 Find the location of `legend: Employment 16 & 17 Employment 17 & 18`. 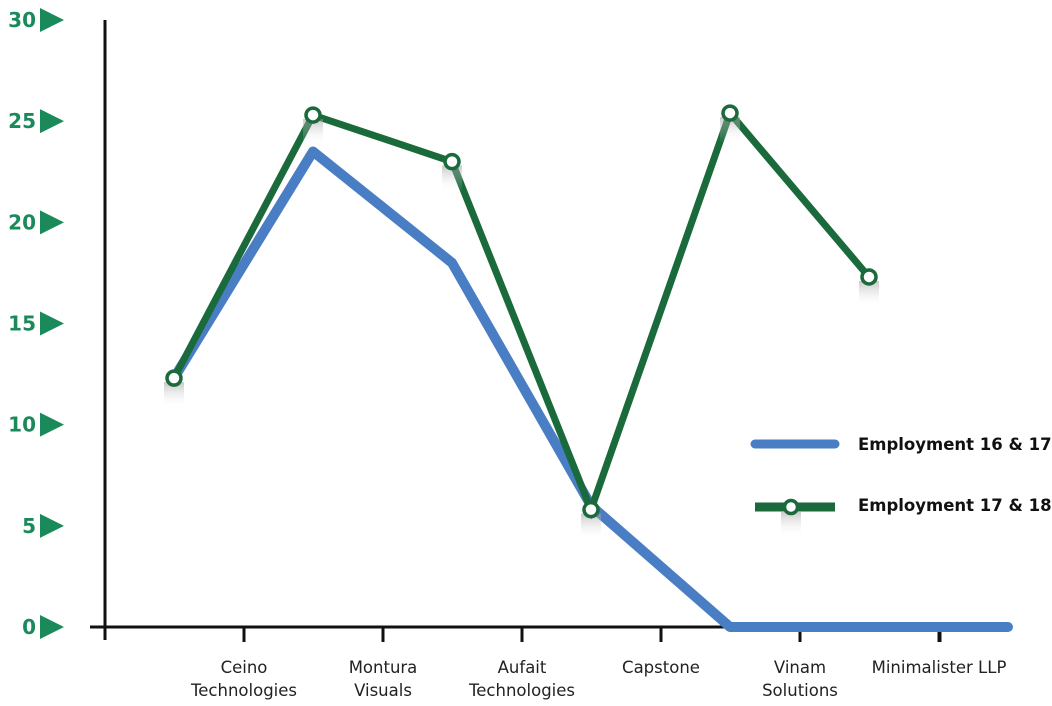

legend: Employment 16 & 17 Employment 17 & 18 is located at coordinates (901, 486).